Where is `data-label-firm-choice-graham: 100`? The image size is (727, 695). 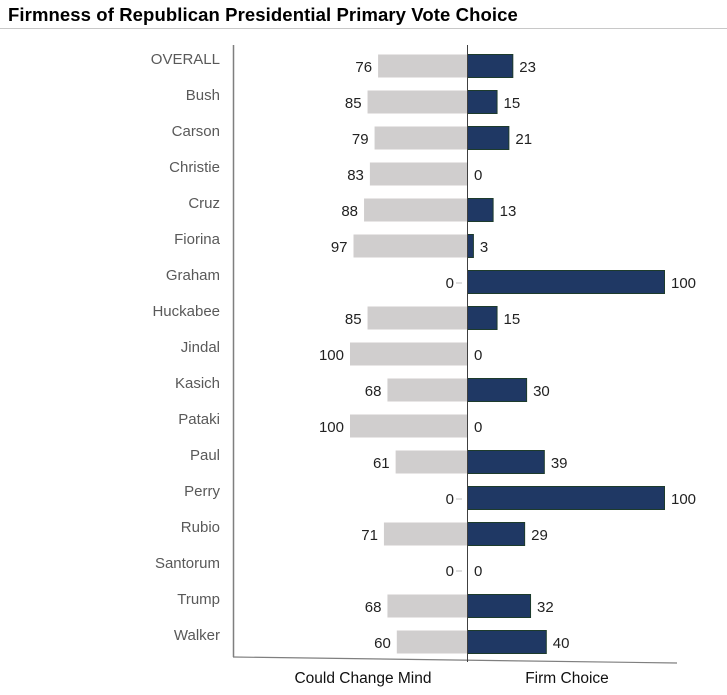 data-label-firm-choice-graham: 100 is located at coordinates (683, 283).